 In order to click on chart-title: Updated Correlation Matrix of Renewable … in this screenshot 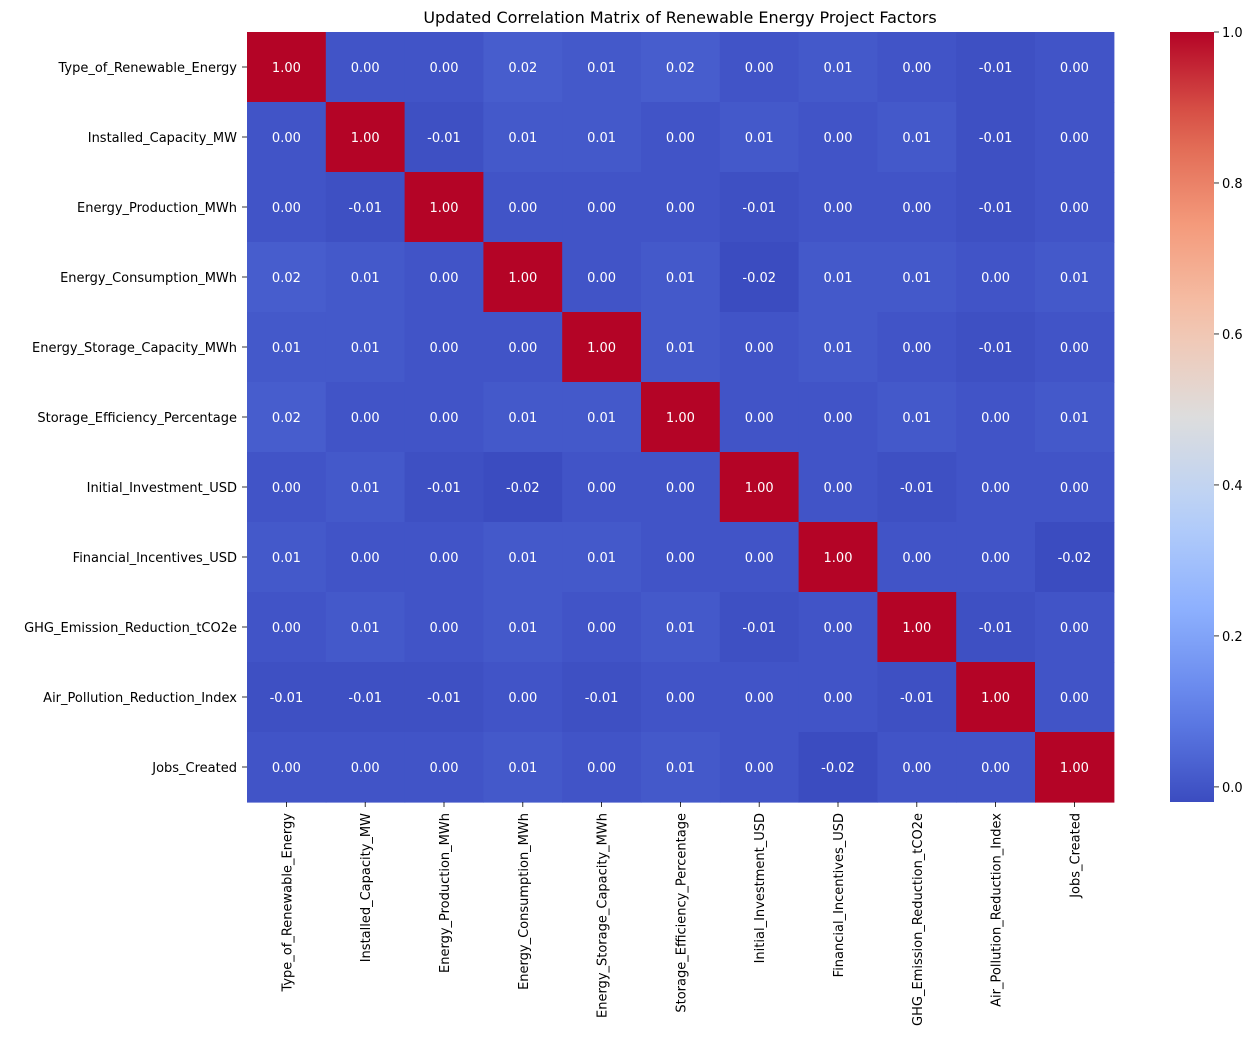, I will do `click(679, 17)`.